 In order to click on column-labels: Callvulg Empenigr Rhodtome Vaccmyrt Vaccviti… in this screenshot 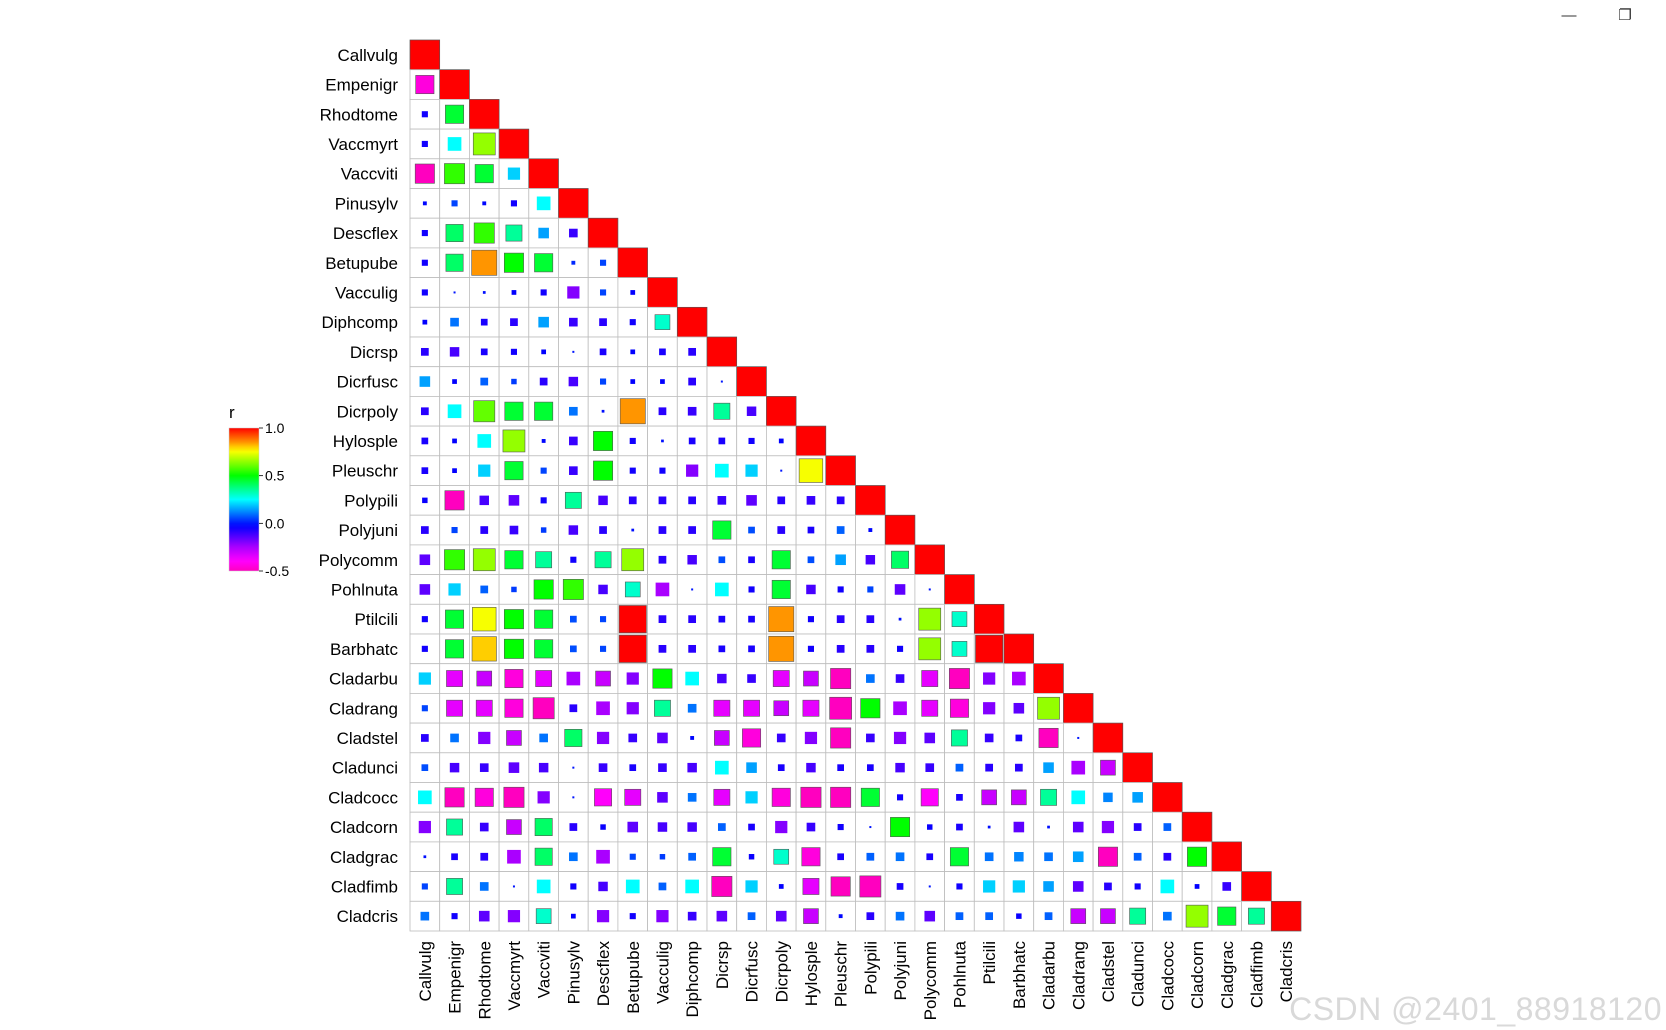, I will do `click(856, 980)`.